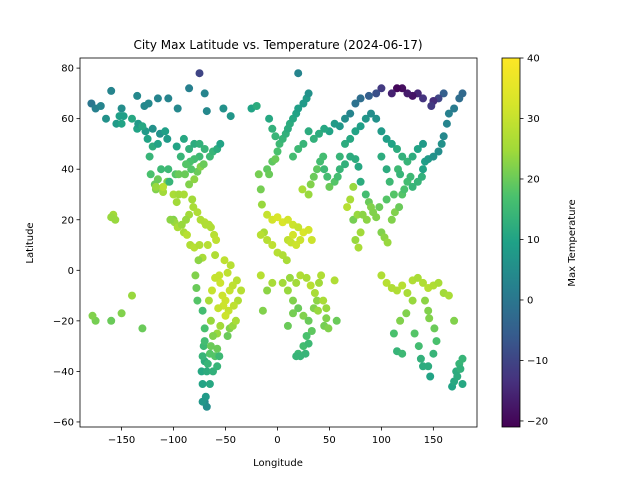 The image size is (640, 480). What do you see at coordinates (533, 240) in the screenshot?
I see `colorbar-tick-label: 10` at bounding box center [533, 240].